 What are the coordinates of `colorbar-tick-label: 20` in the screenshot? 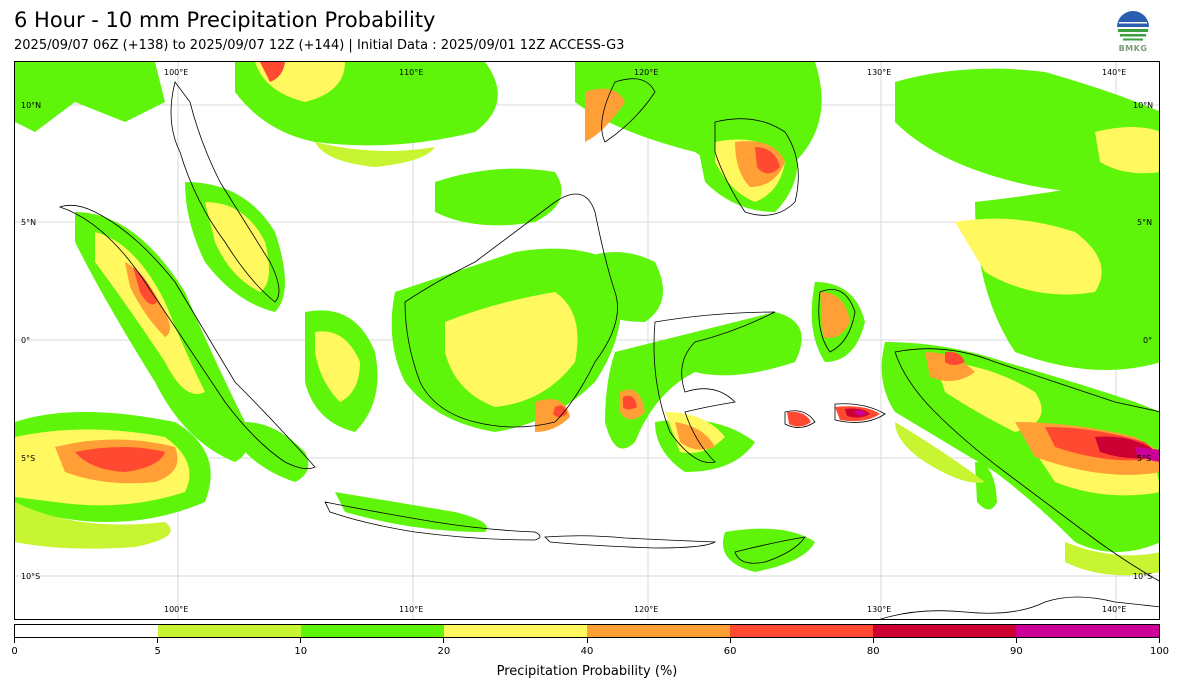 It's located at (444, 651).